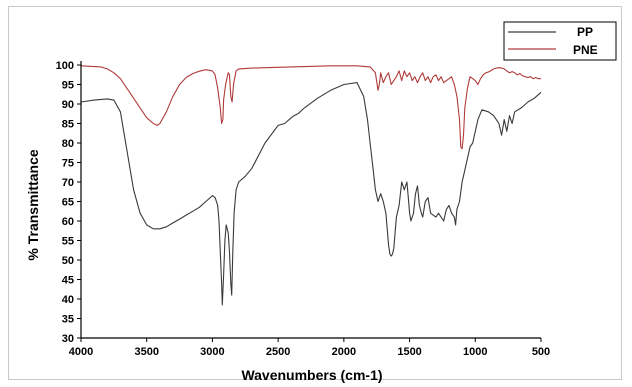 The height and width of the screenshot is (387, 632). What do you see at coordinates (68, 320) in the screenshot?
I see `y-tick-label: 35` at bounding box center [68, 320].